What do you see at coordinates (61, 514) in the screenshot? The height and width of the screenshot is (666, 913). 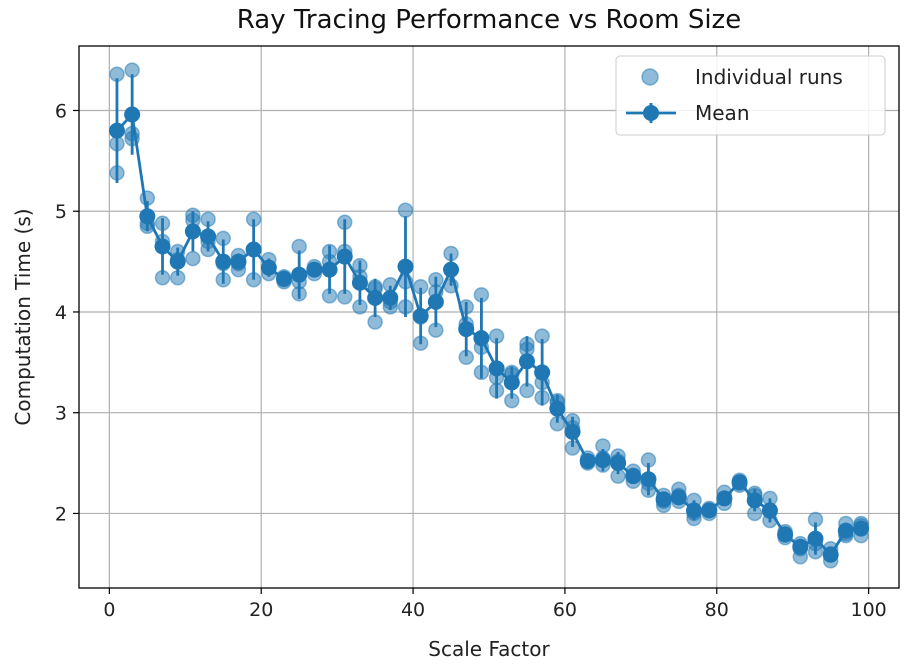 I see `y-tick-label: 2` at bounding box center [61, 514].